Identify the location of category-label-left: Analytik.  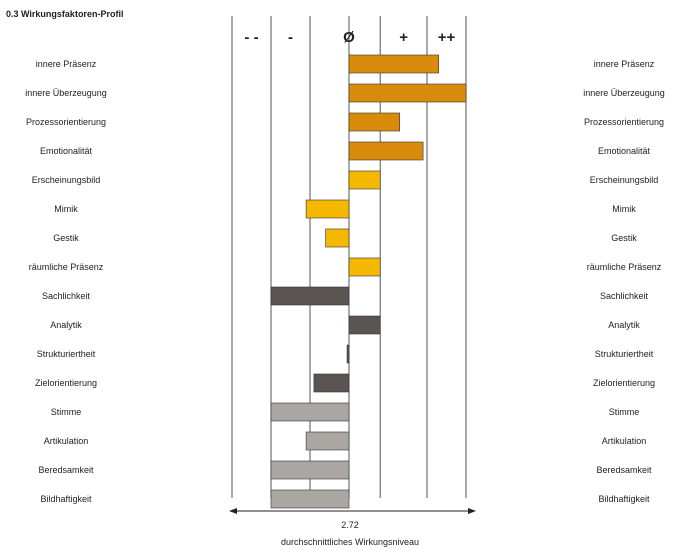
(66, 325).